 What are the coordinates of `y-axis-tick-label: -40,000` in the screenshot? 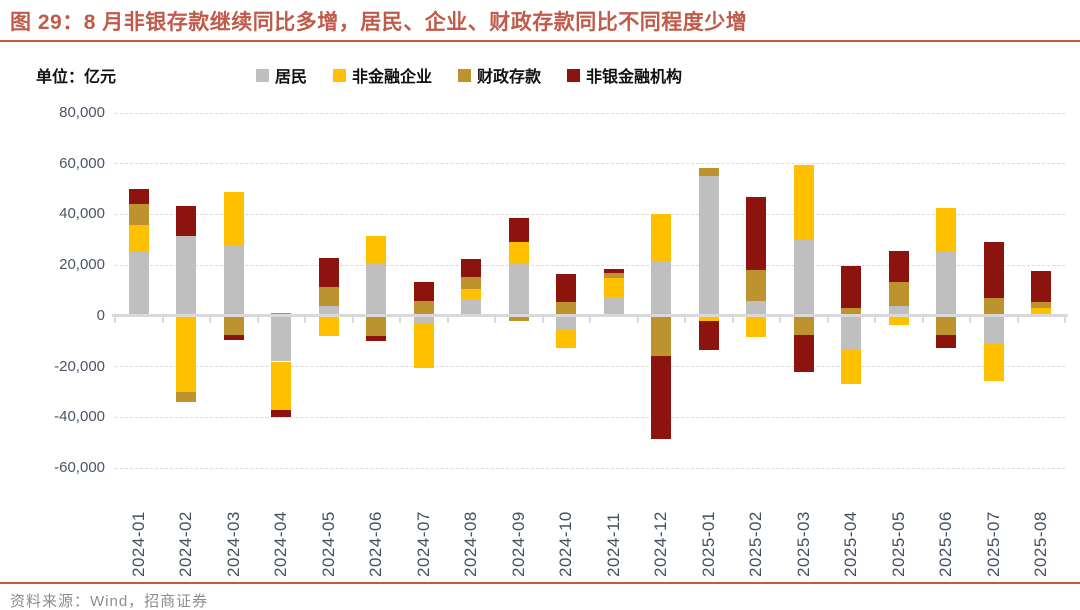 It's located at (79, 417).